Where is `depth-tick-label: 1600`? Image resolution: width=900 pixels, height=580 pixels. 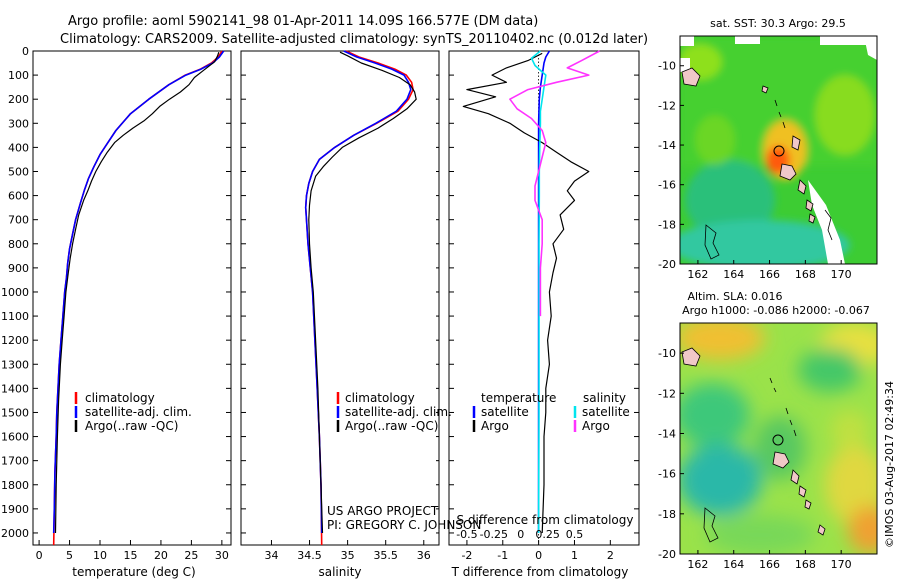
depth-tick-label: 1600 is located at coordinates (15, 437).